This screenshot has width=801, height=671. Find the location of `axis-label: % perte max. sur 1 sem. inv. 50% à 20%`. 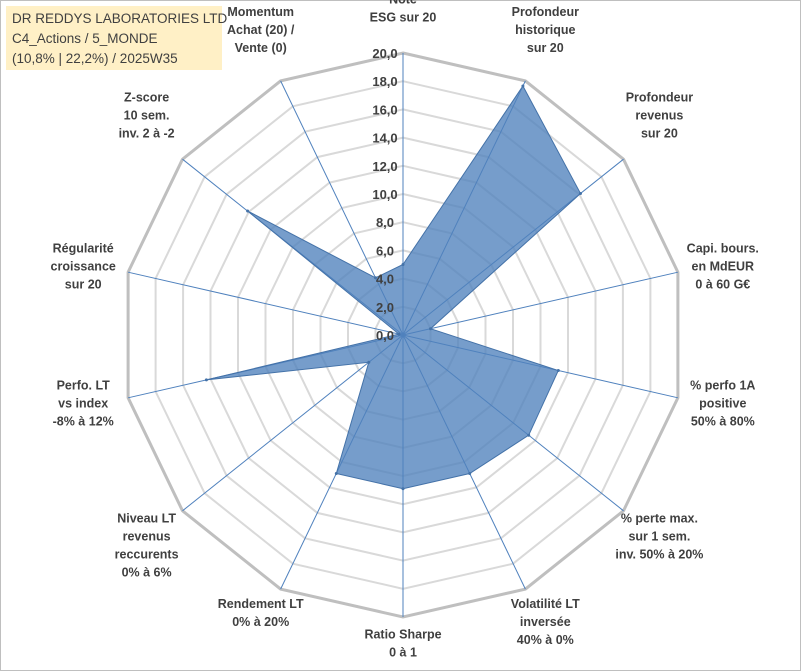

axis-label: % perte max. sur 1 sem. inv. 50% à 20% is located at coordinates (659, 537).